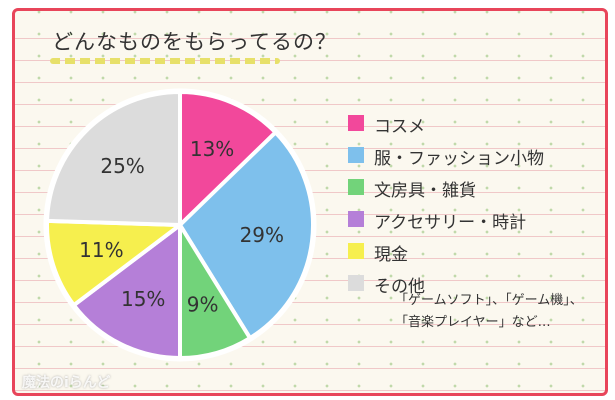 The image size is (615, 400). What do you see at coordinates (425, 191) in the screenshot?
I see `legend-label-2: 文房具・雑貨` at bounding box center [425, 191].